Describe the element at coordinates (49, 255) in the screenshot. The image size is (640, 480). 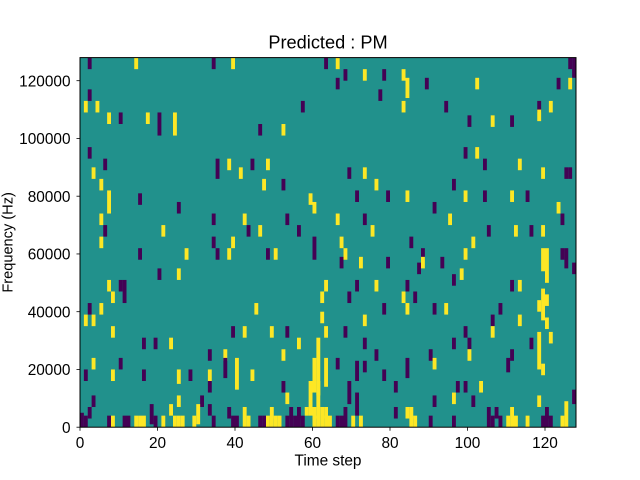
I see `svg-text: 60000` at that location.